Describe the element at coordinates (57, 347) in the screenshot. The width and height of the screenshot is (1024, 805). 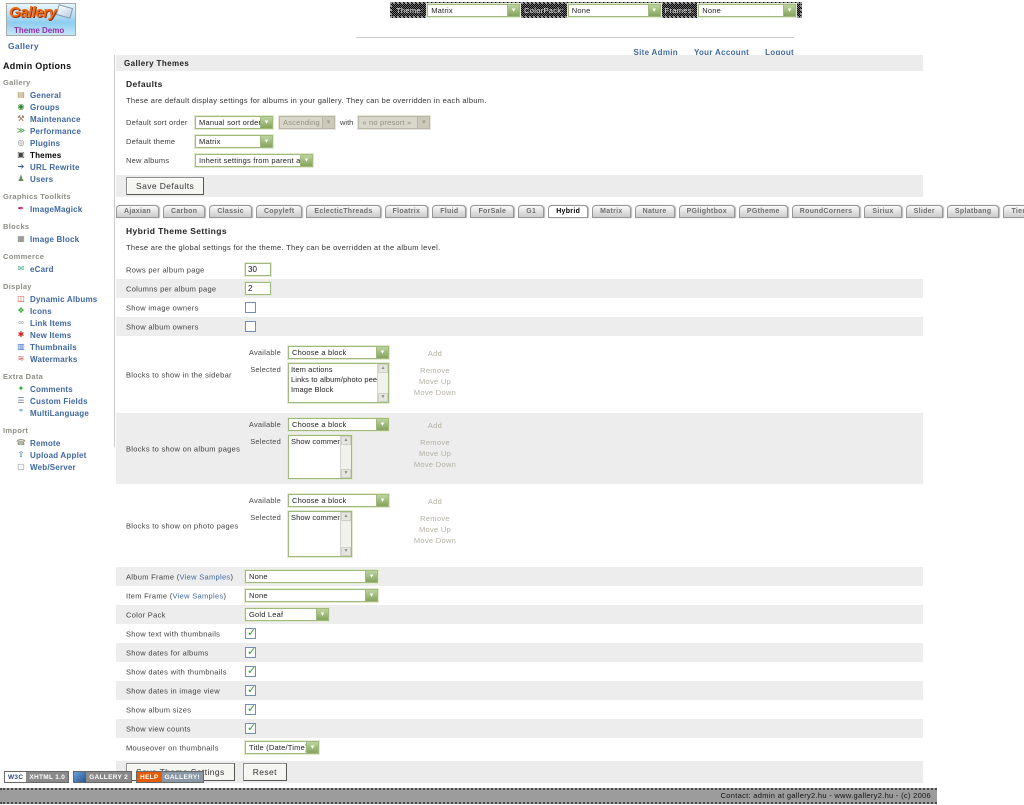
I see `sidebar-item-thumbnails: ▥ Thumbnails` at that location.